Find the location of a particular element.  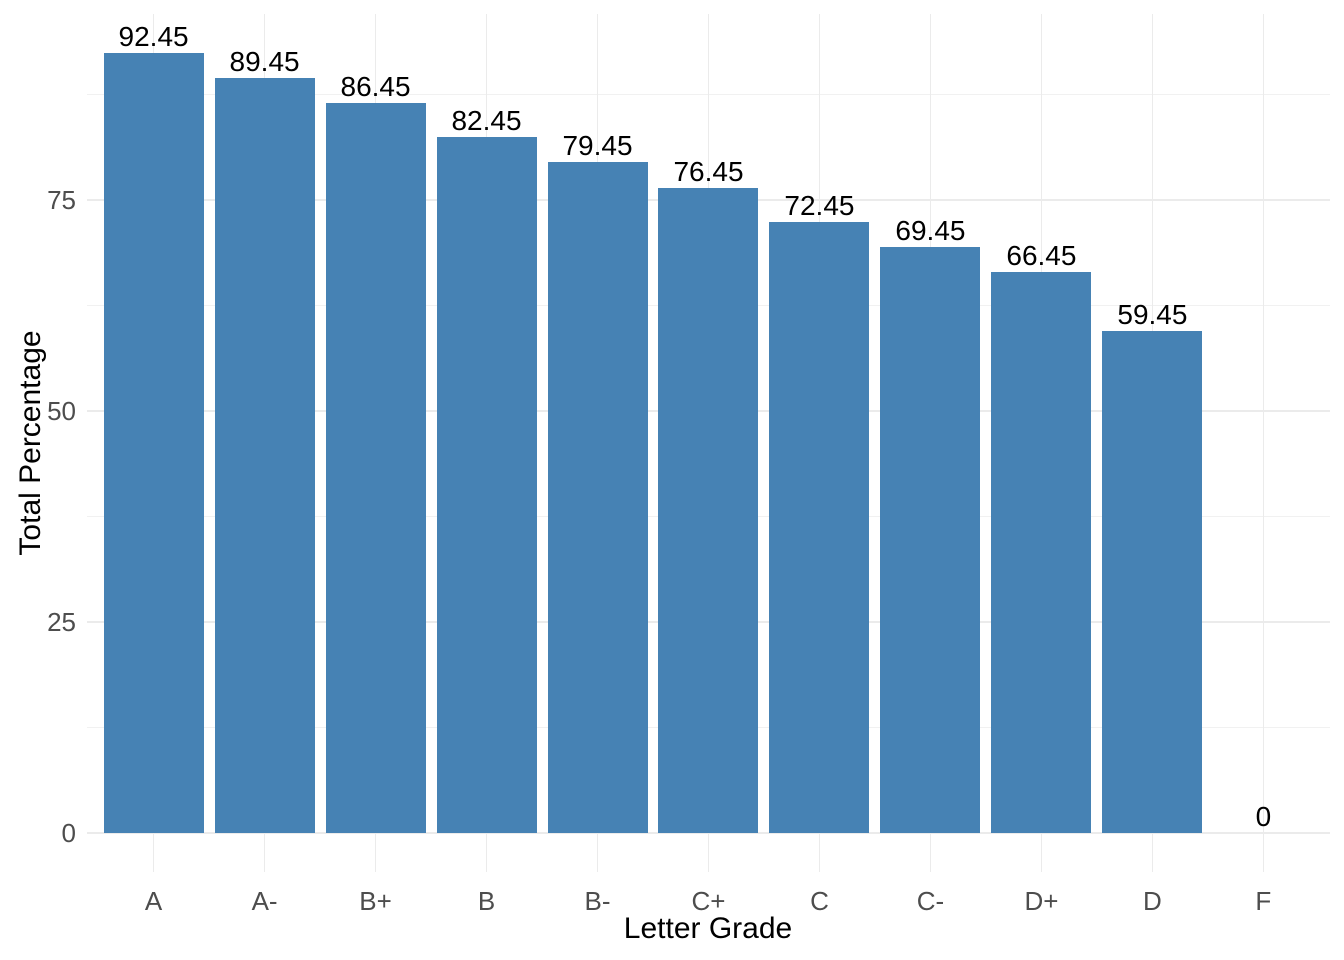

bar-value-label-C+: 76.45 is located at coordinates (708, 171).